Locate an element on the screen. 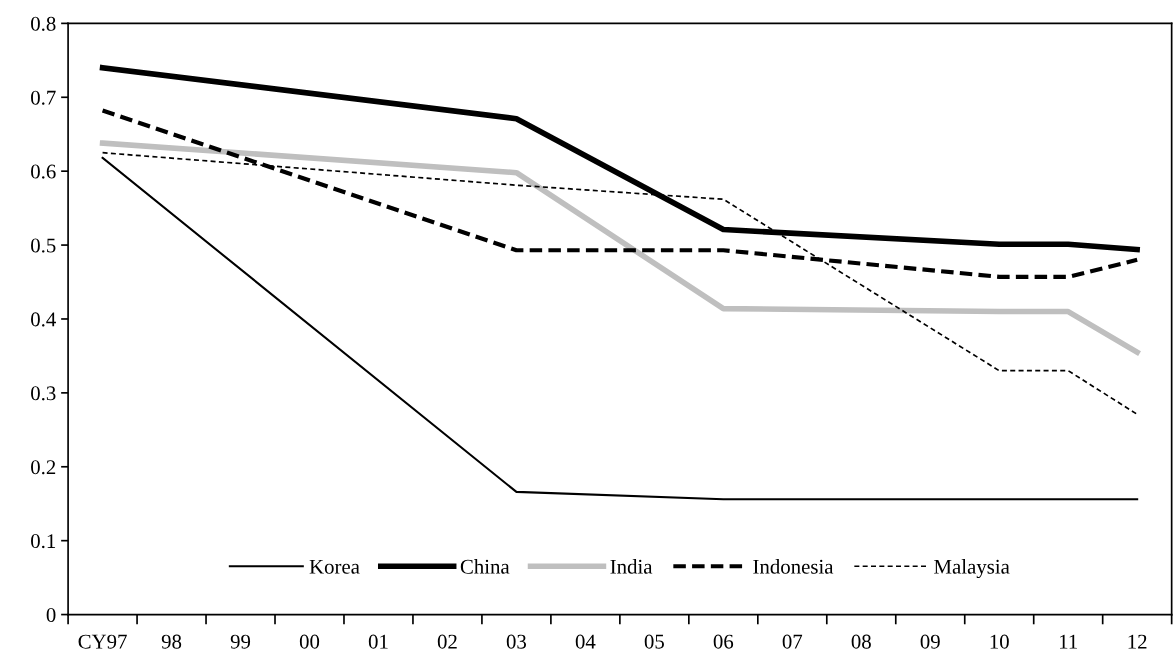 Image resolution: width=1174 pixels, height=668 pixels. y-tick-label: 0.8 is located at coordinates (43, 23).